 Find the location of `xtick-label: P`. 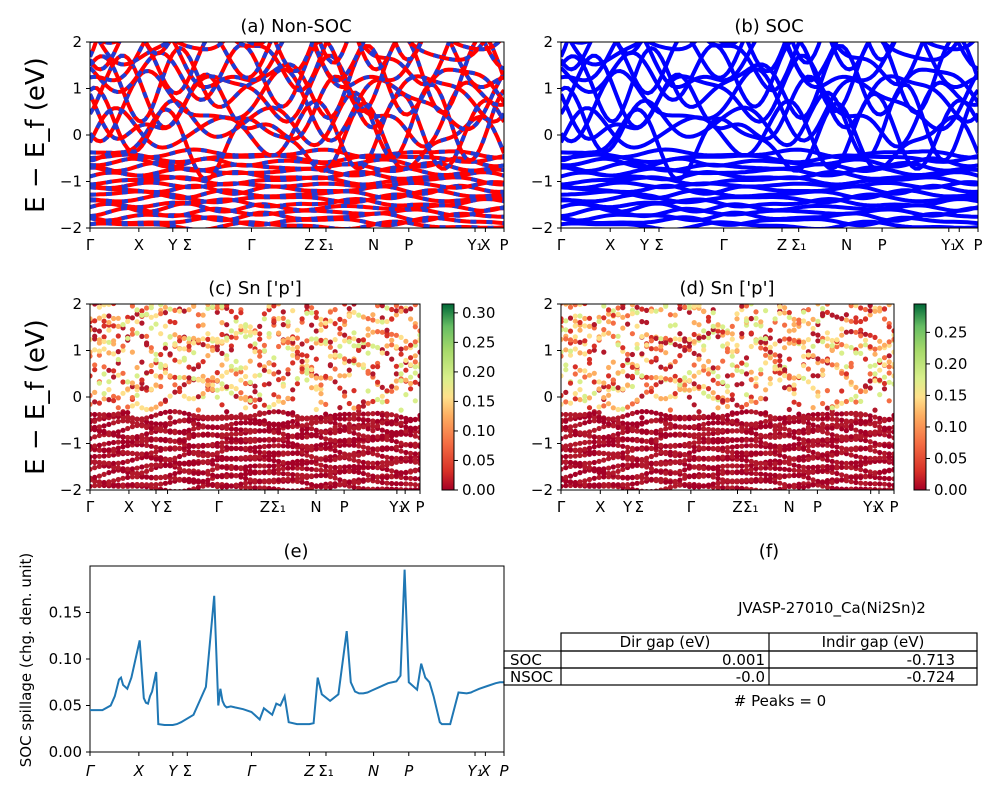

xtick-label: P is located at coordinates (419, 507).